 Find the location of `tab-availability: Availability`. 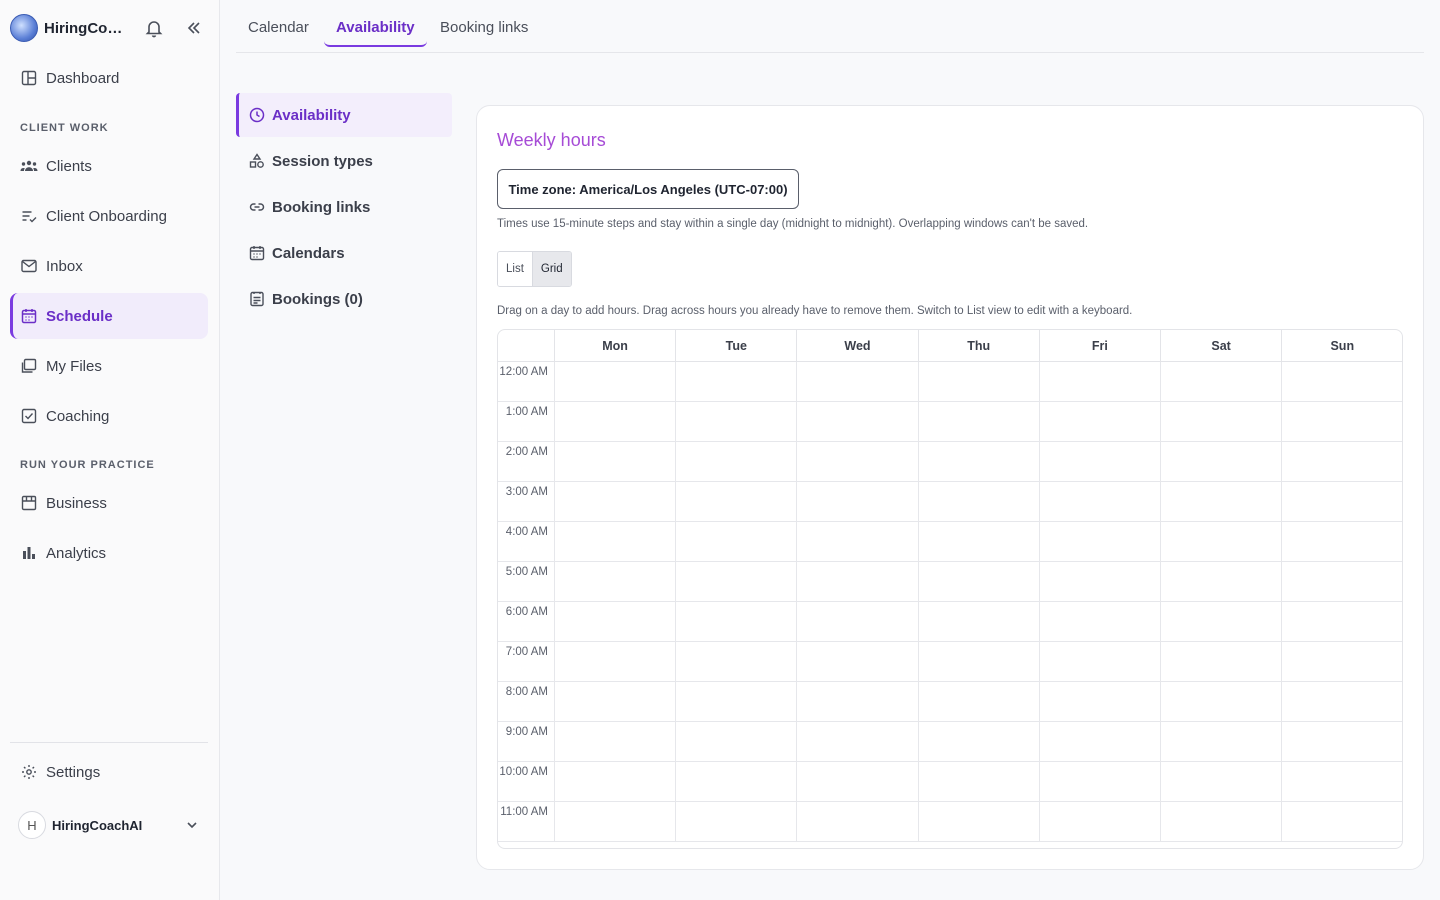

tab-availability: Availability is located at coordinates (375, 30).